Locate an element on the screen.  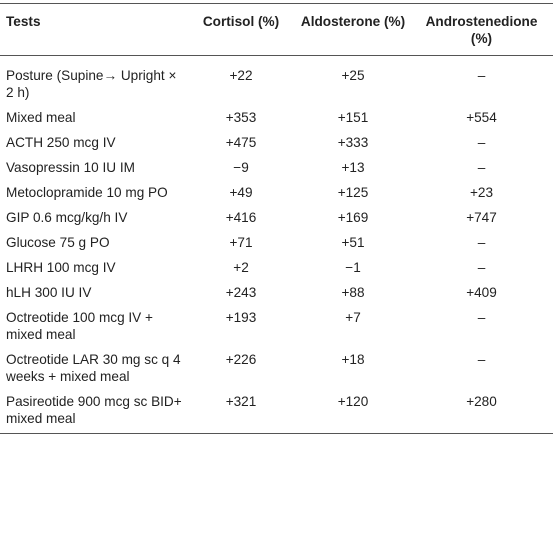
cortisol-cell: +71 is located at coordinates (241, 242).